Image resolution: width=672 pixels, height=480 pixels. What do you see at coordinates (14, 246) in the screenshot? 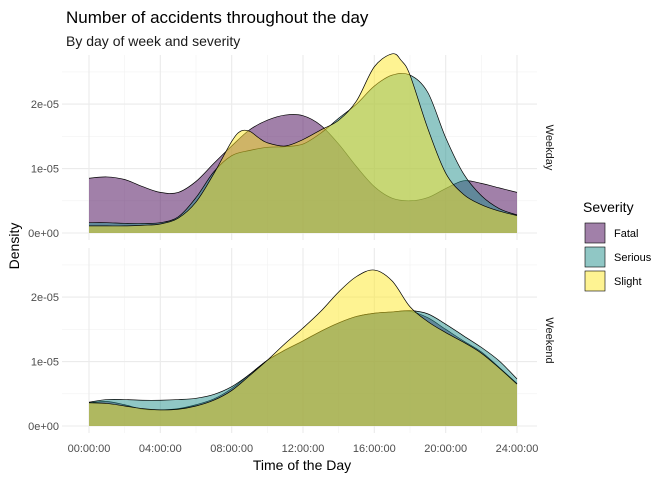
I see `y-axis-title: Density` at bounding box center [14, 246].